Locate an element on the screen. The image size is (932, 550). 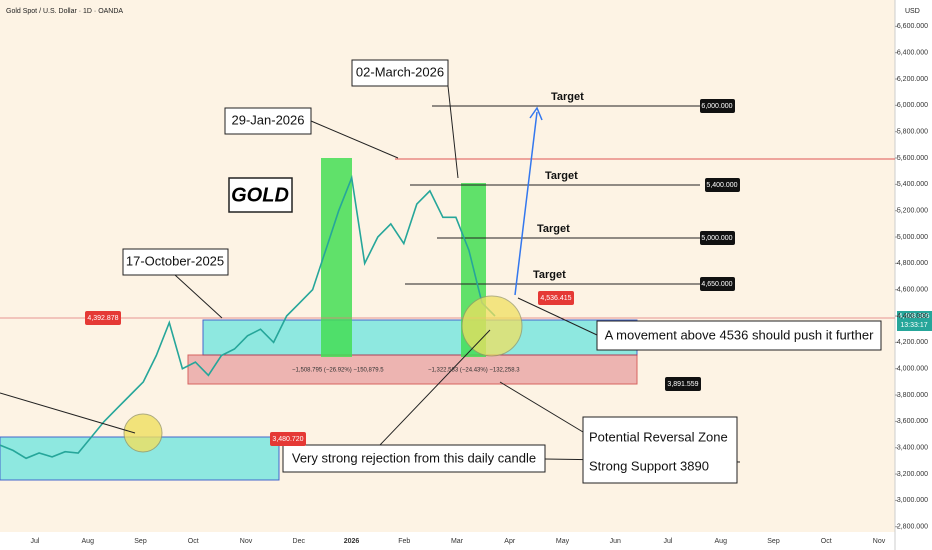
countdown: 13:33:17 is located at coordinates (913, 325).